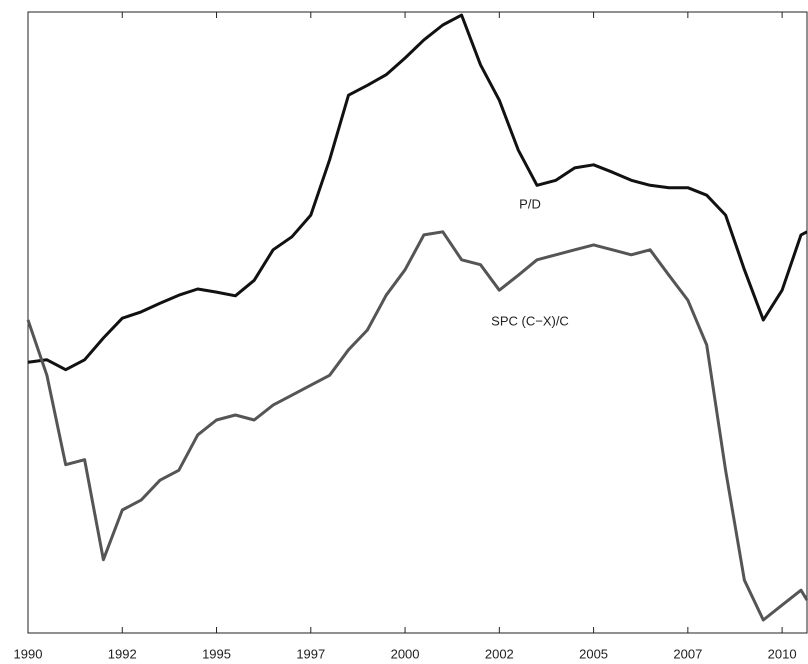  Describe the element at coordinates (782, 653) in the screenshot. I see `x-tick-label: 2010` at that location.